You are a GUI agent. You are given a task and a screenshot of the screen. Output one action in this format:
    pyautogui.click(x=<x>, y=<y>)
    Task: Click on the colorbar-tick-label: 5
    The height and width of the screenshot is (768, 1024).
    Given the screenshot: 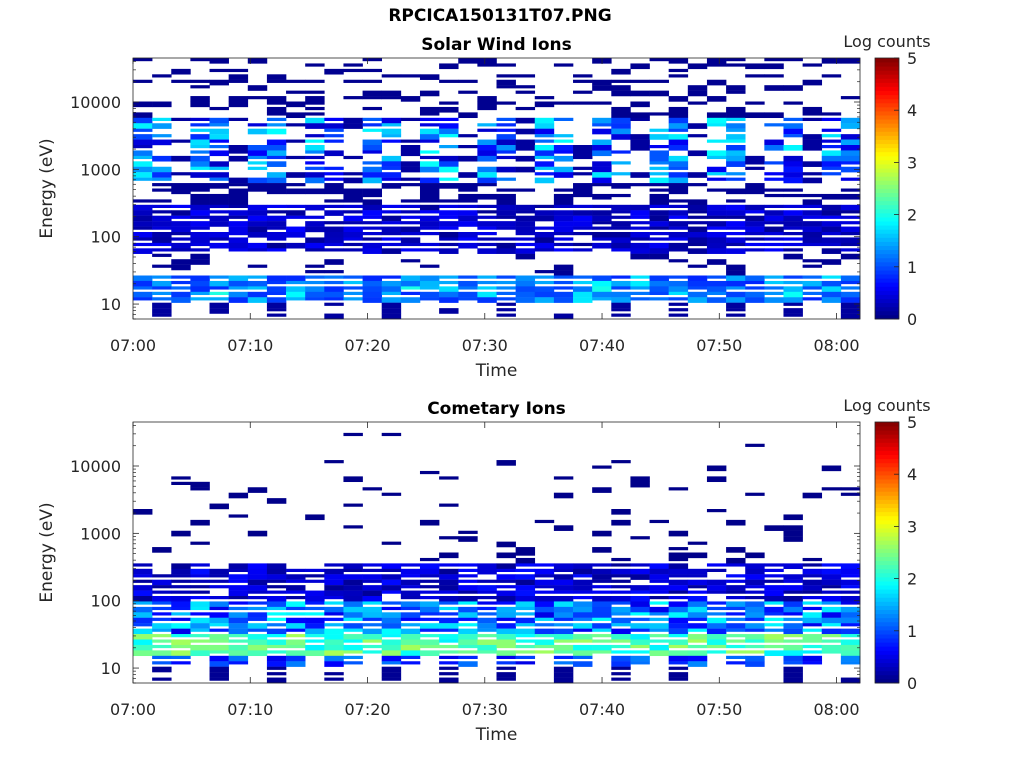 What is the action you would take?
    pyautogui.click(x=912, y=422)
    